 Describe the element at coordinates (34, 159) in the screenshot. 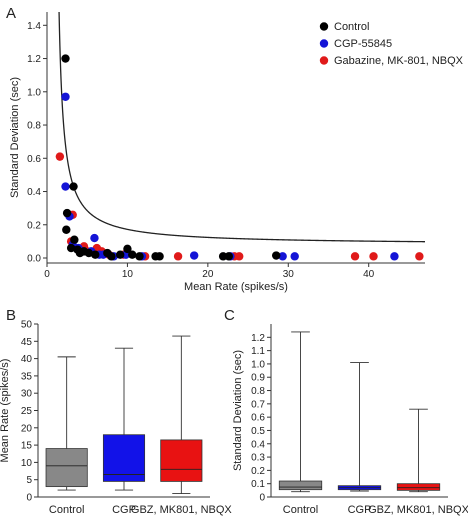

I see `y-tick-label-a: 0.6` at that location.